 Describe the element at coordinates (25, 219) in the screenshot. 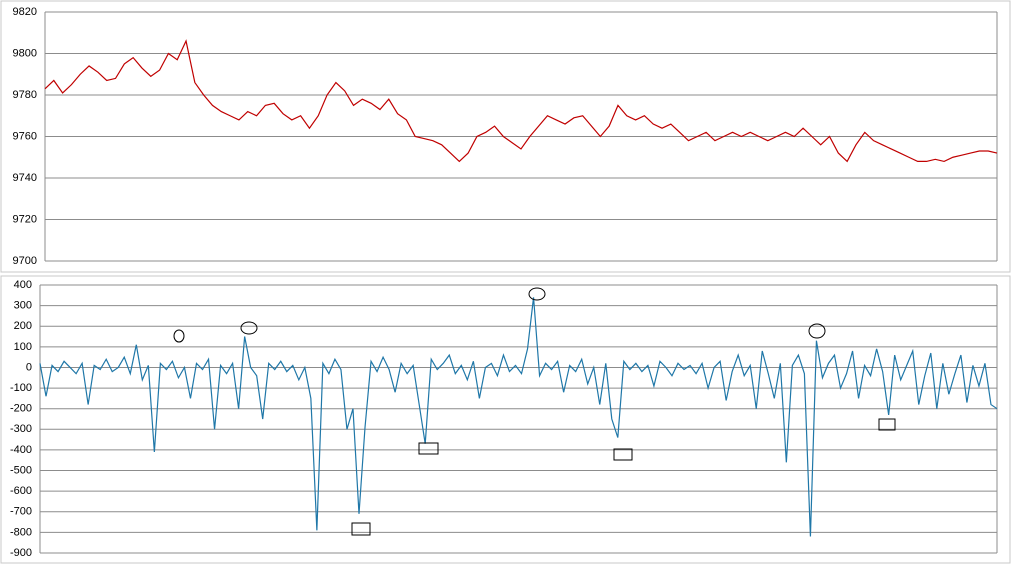

I see `y-tick-label: 9720` at that location.